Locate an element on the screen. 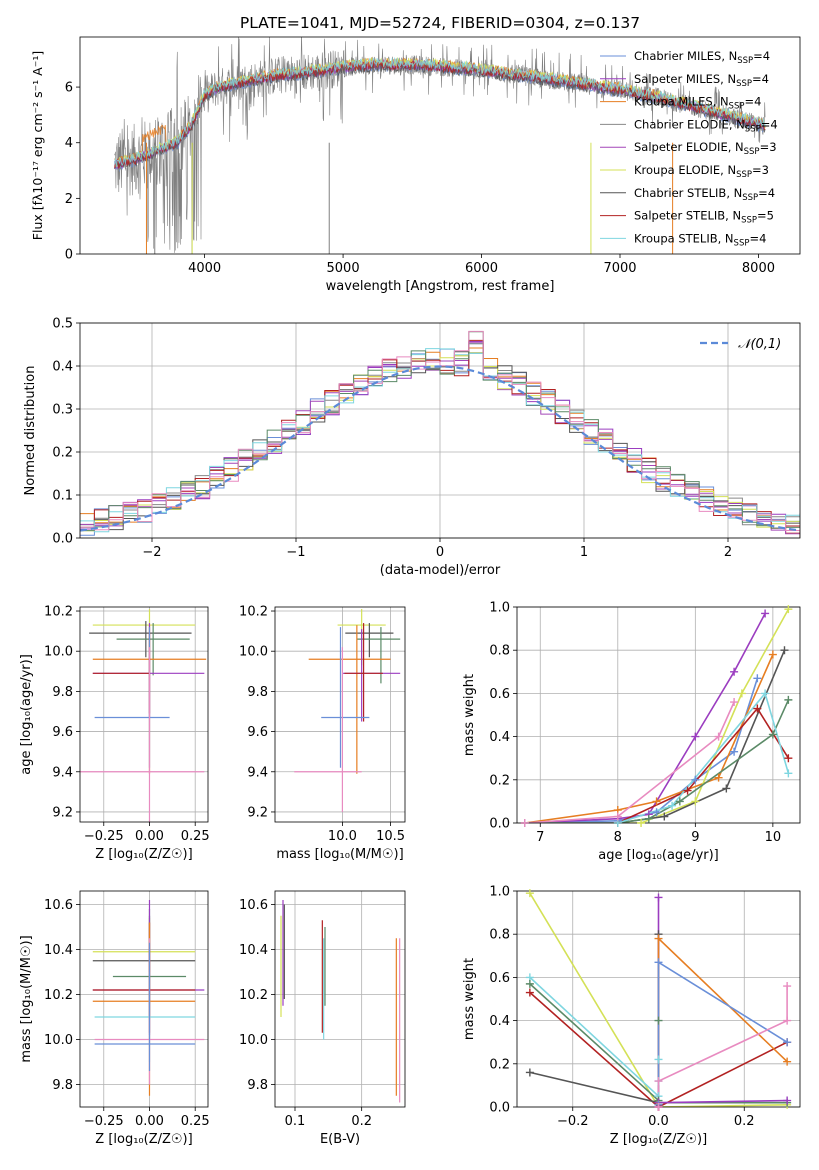 This screenshot has height=1170, width=819. y-tick-label: 0.8 is located at coordinates (499, 651).